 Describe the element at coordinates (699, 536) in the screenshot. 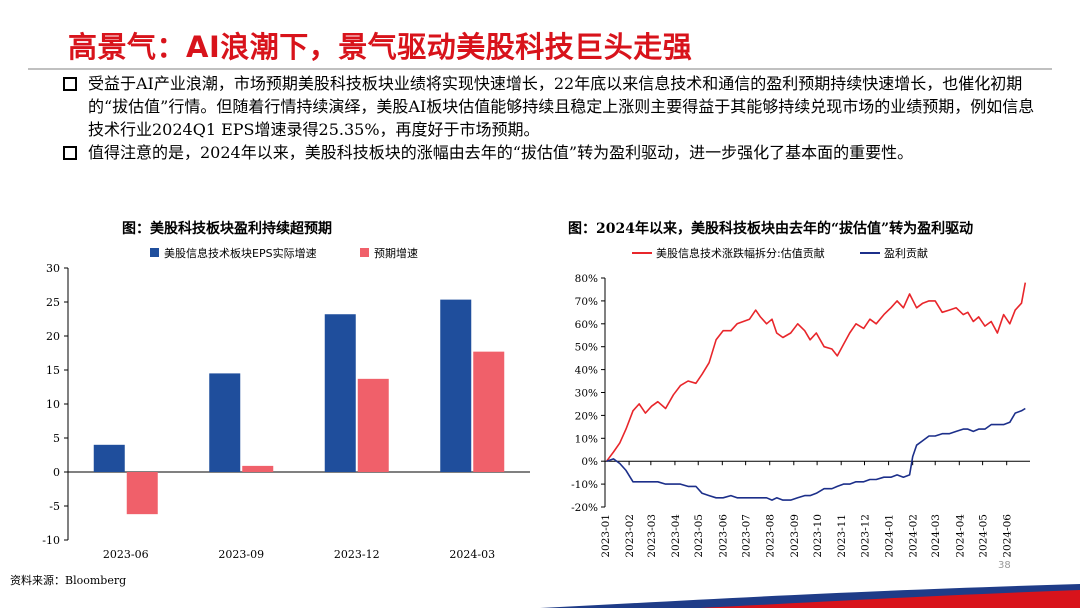

I see `x-tick-label: 2023-05` at that location.